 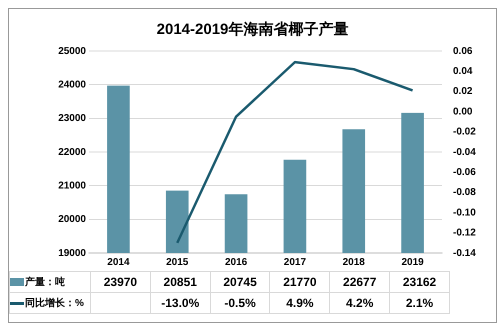 I want to click on y2-tick-label: -0.12, so click(x=464, y=233).